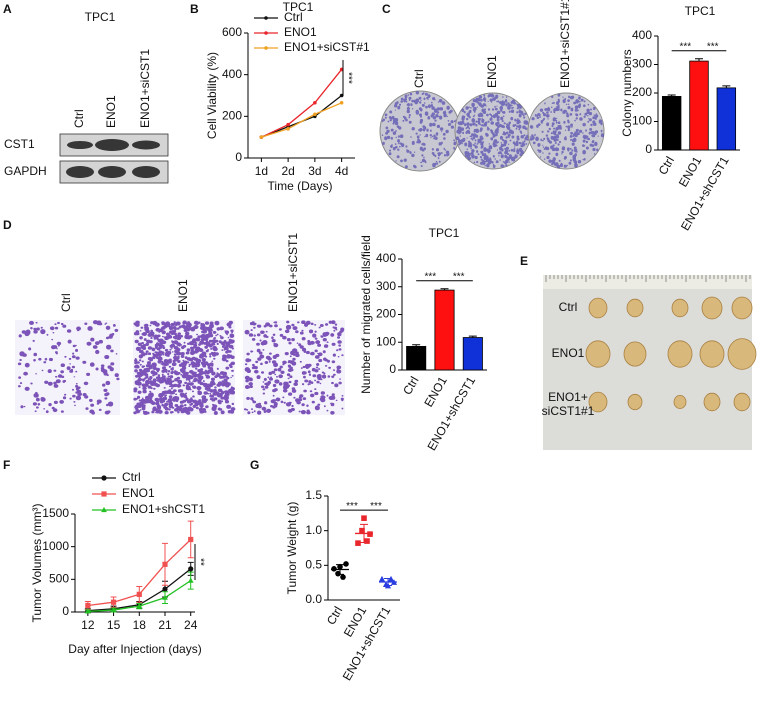 The image size is (758, 703). I want to click on y-axis-label: Tumor Volumes (mm³), so click(37, 563).